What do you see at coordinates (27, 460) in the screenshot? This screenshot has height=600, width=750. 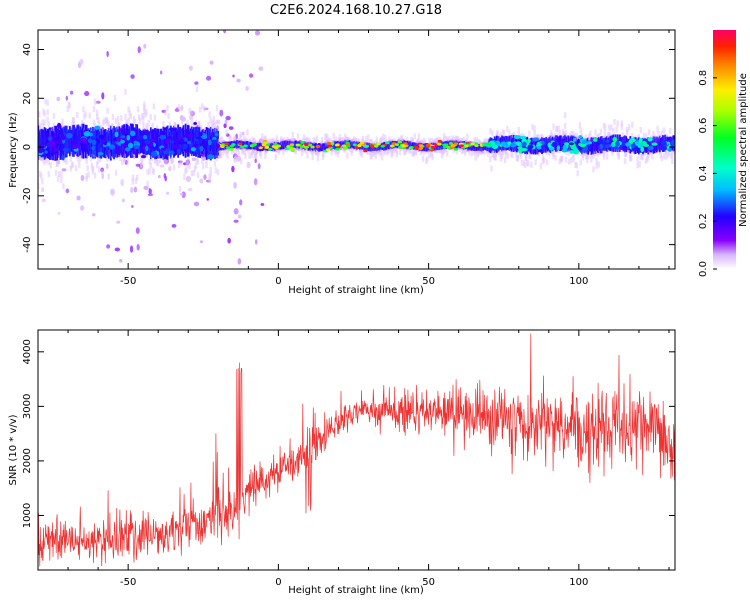 I see `snr-y-tick-label: 2000` at bounding box center [27, 460].